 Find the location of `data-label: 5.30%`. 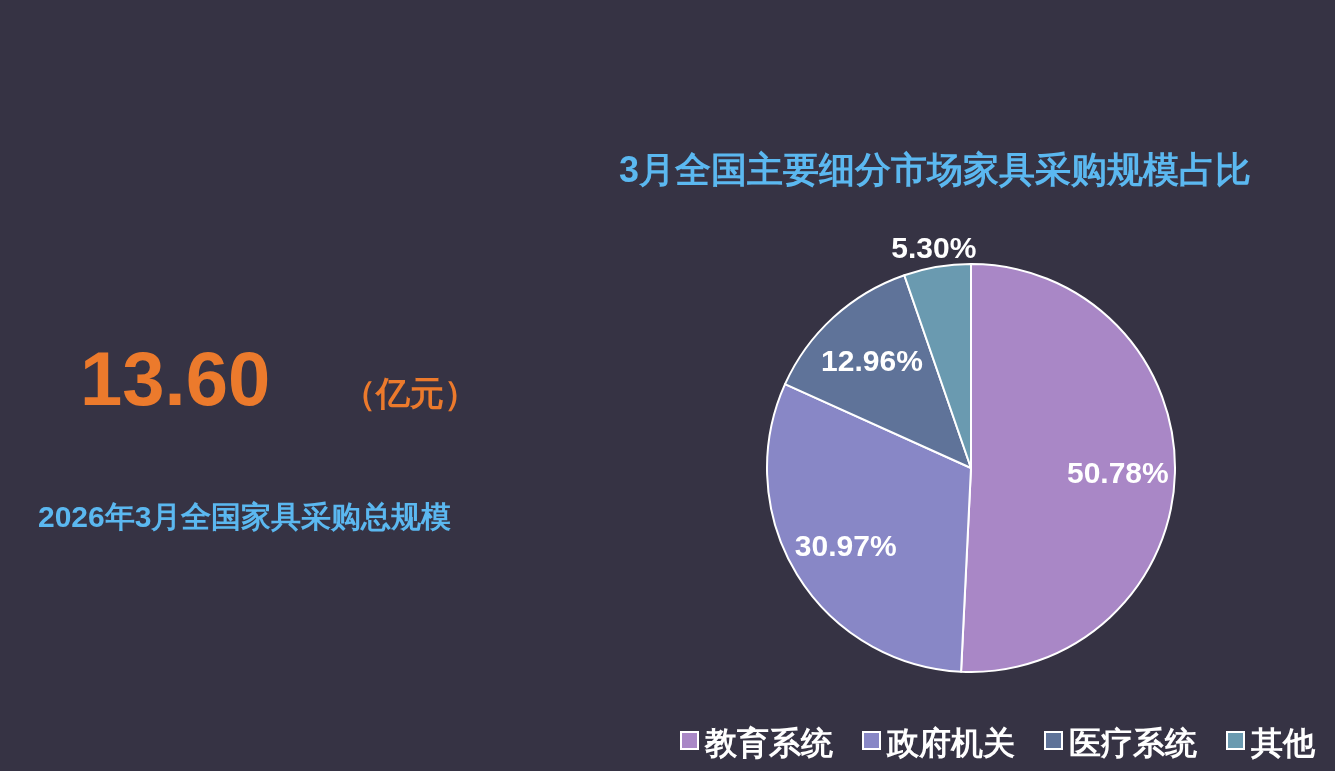

data-label: 5.30% is located at coordinates (934, 247).